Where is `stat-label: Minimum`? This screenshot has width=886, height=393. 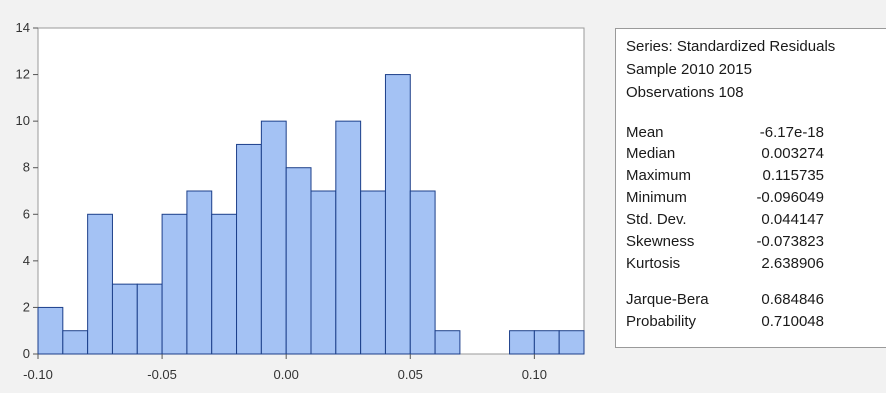 stat-label: Minimum is located at coordinates (656, 197).